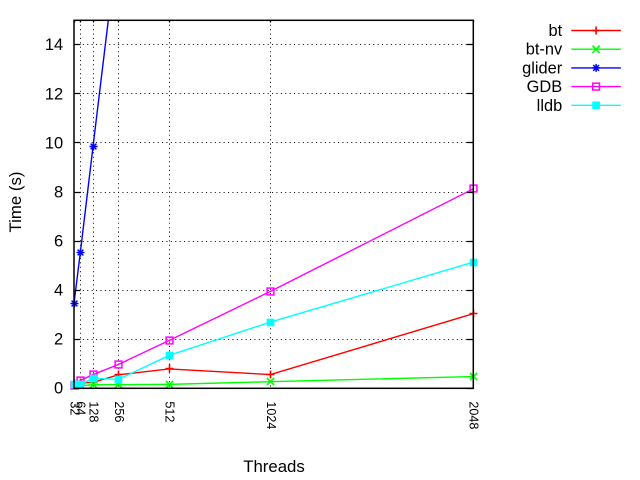 This screenshot has width=640, height=480. What do you see at coordinates (474, 415) in the screenshot?
I see `svg-text: 2048` at bounding box center [474, 415].